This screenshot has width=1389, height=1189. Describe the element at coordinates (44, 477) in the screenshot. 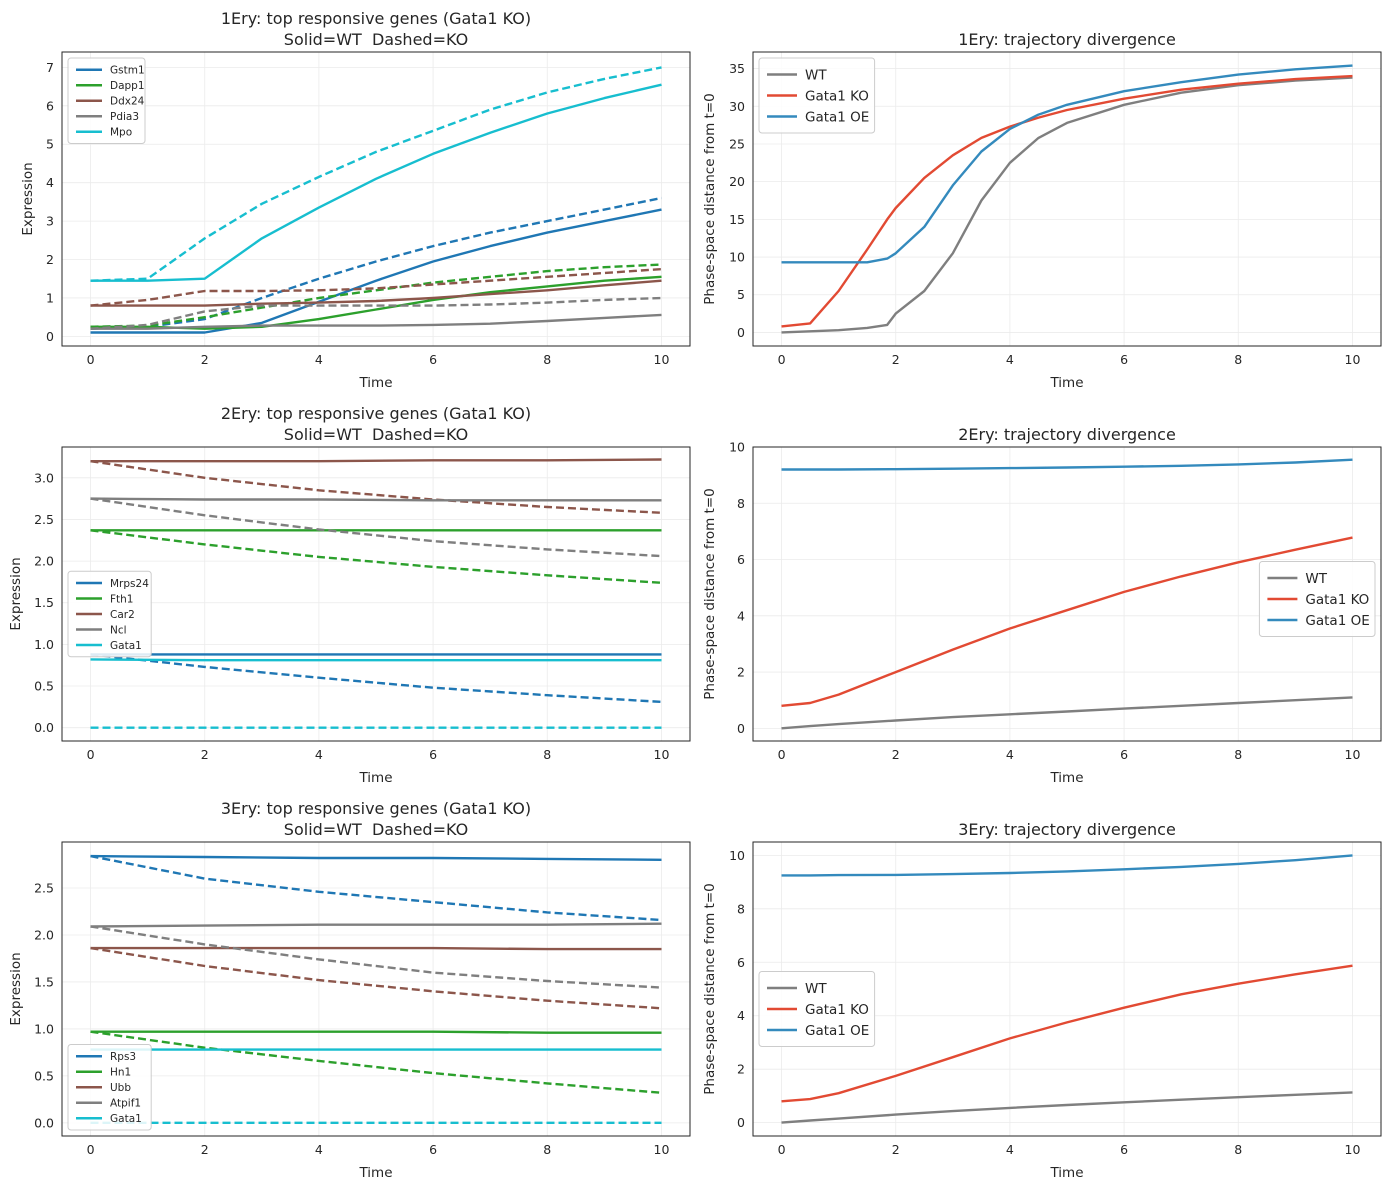

I see `y-tick-label: 3.0` at that location.